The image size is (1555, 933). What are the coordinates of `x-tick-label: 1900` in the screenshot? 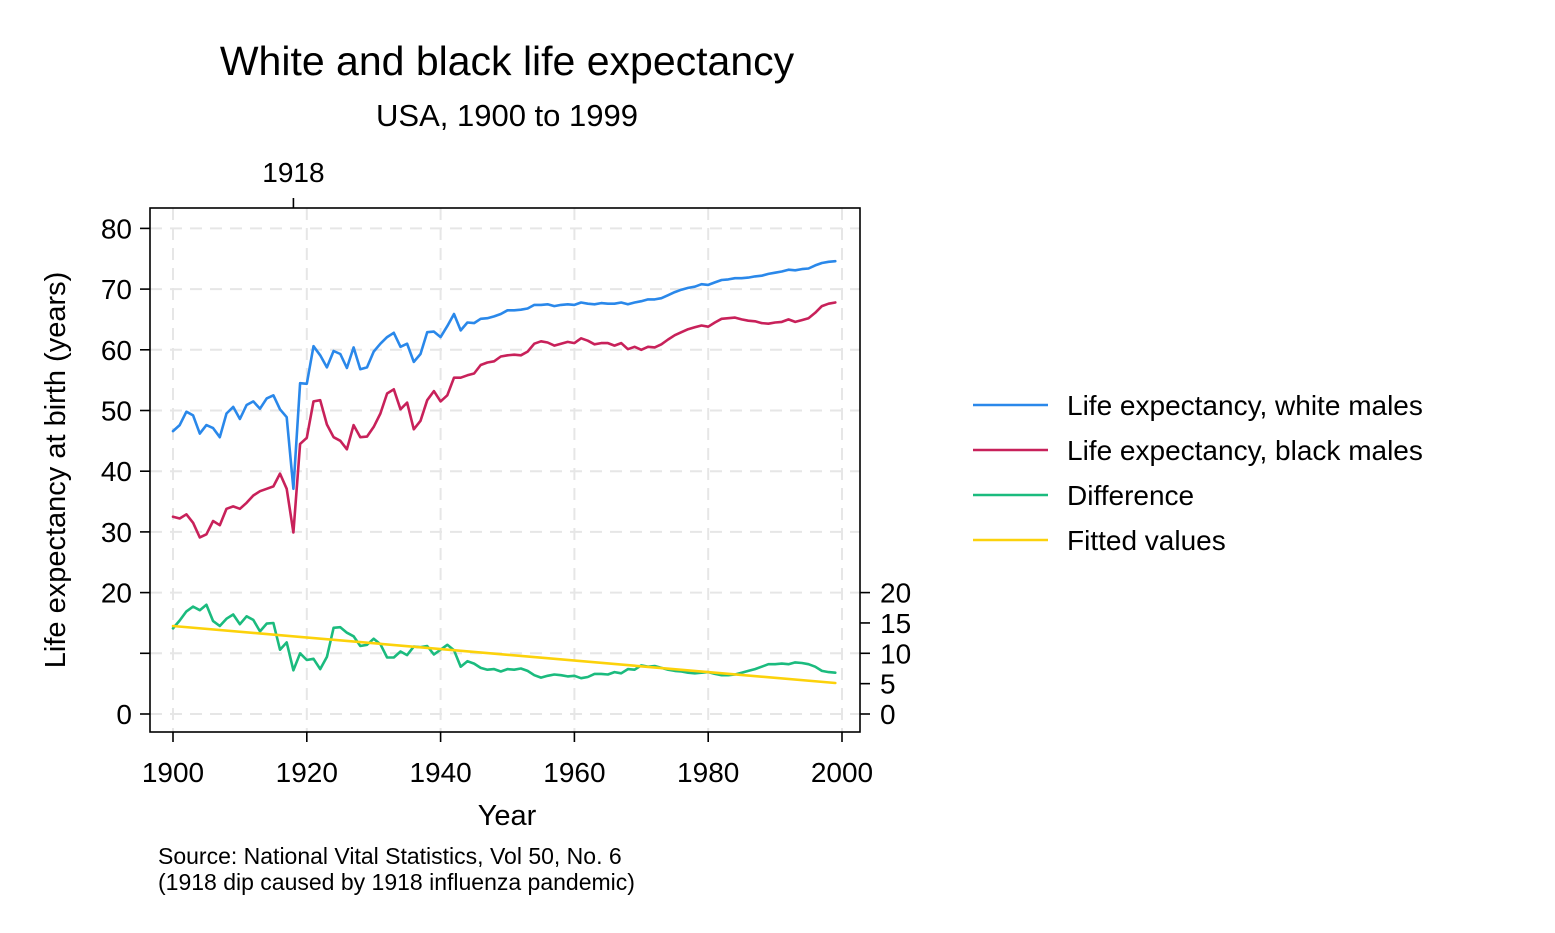 It's located at (173, 772).